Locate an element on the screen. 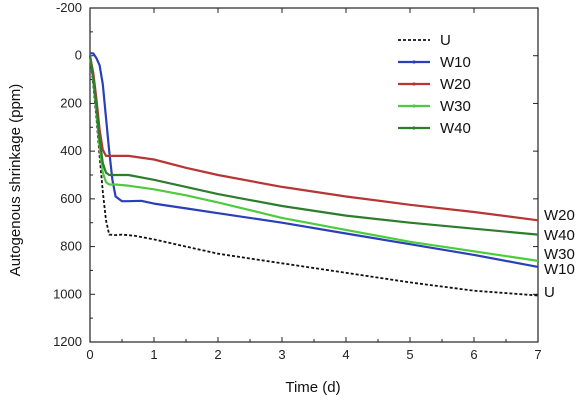 The width and height of the screenshot is (587, 403). legend-label-u: U is located at coordinates (445, 40).